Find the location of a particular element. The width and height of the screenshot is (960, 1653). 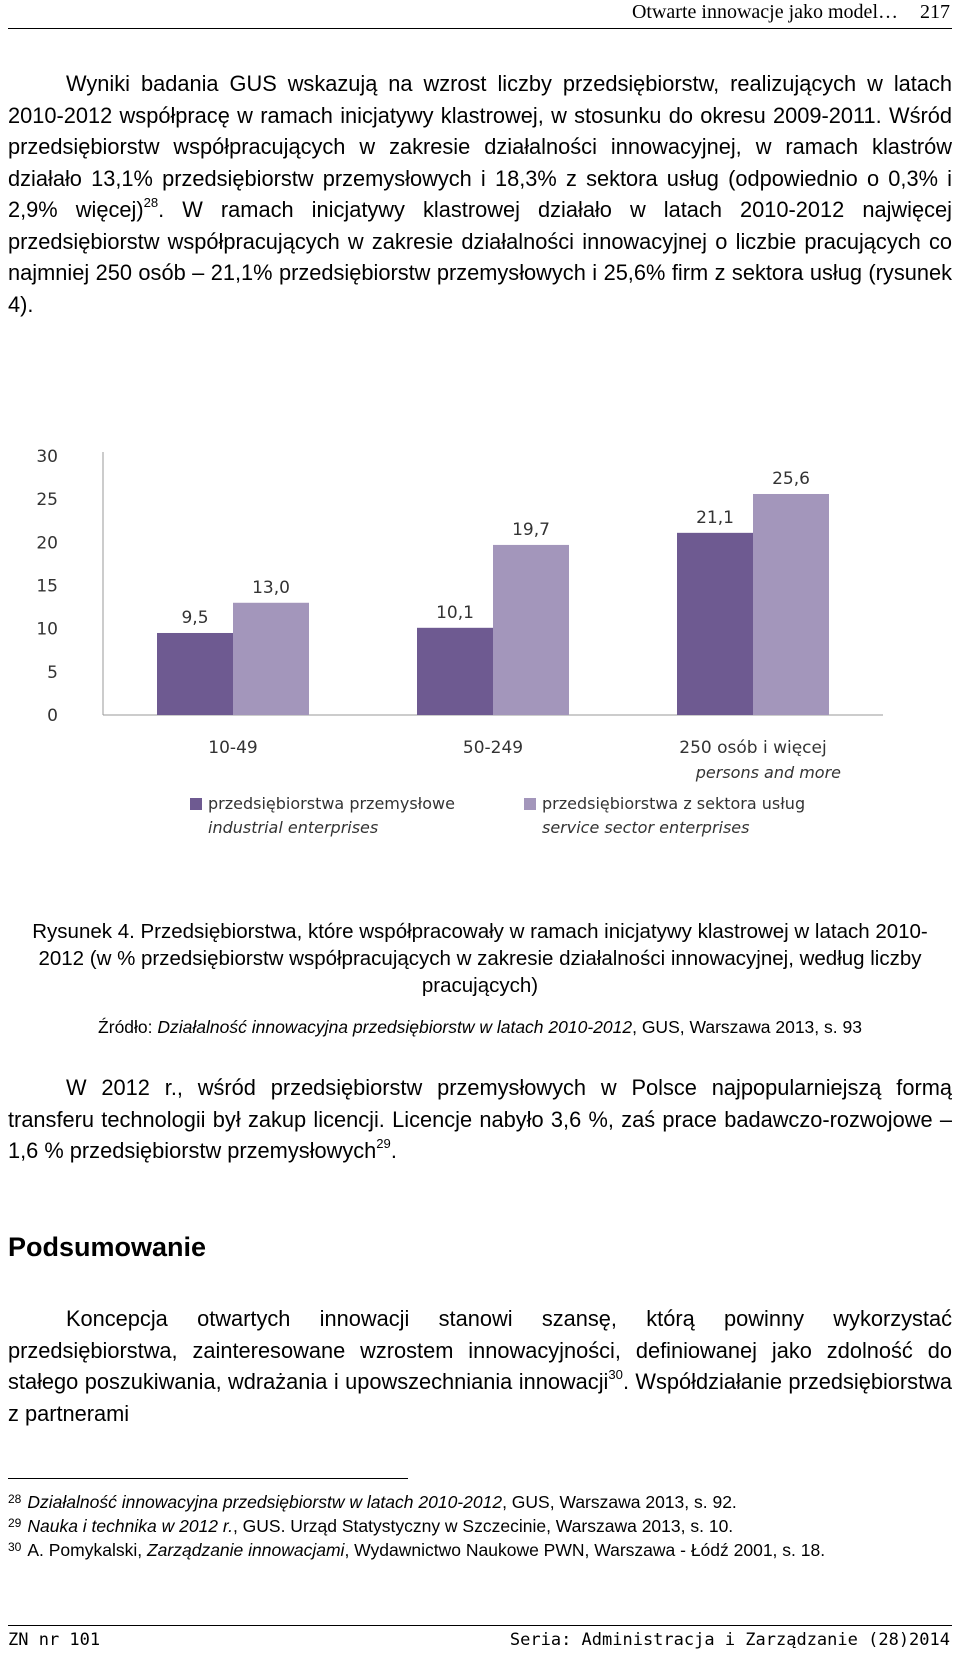

y-tick-label: 15 is located at coordinates (47, 587).